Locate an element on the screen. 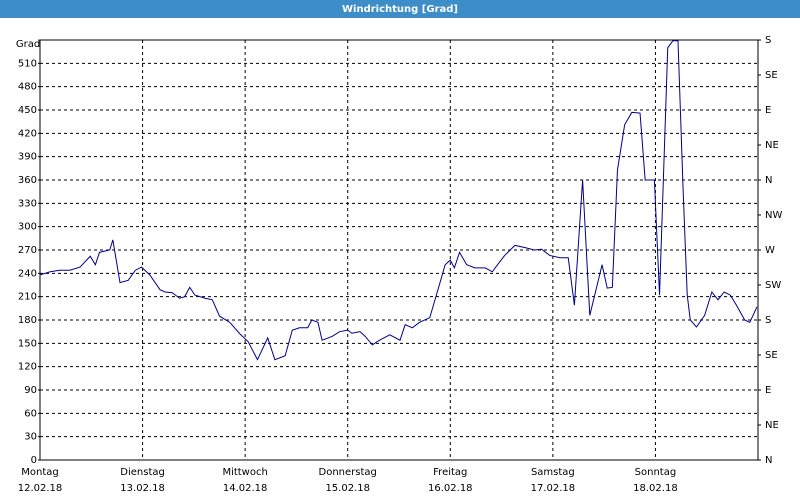 Image resolution: width=800 pixels, height=500 pixels. y-tick-label: 150 is located at coordinates (27, 343).